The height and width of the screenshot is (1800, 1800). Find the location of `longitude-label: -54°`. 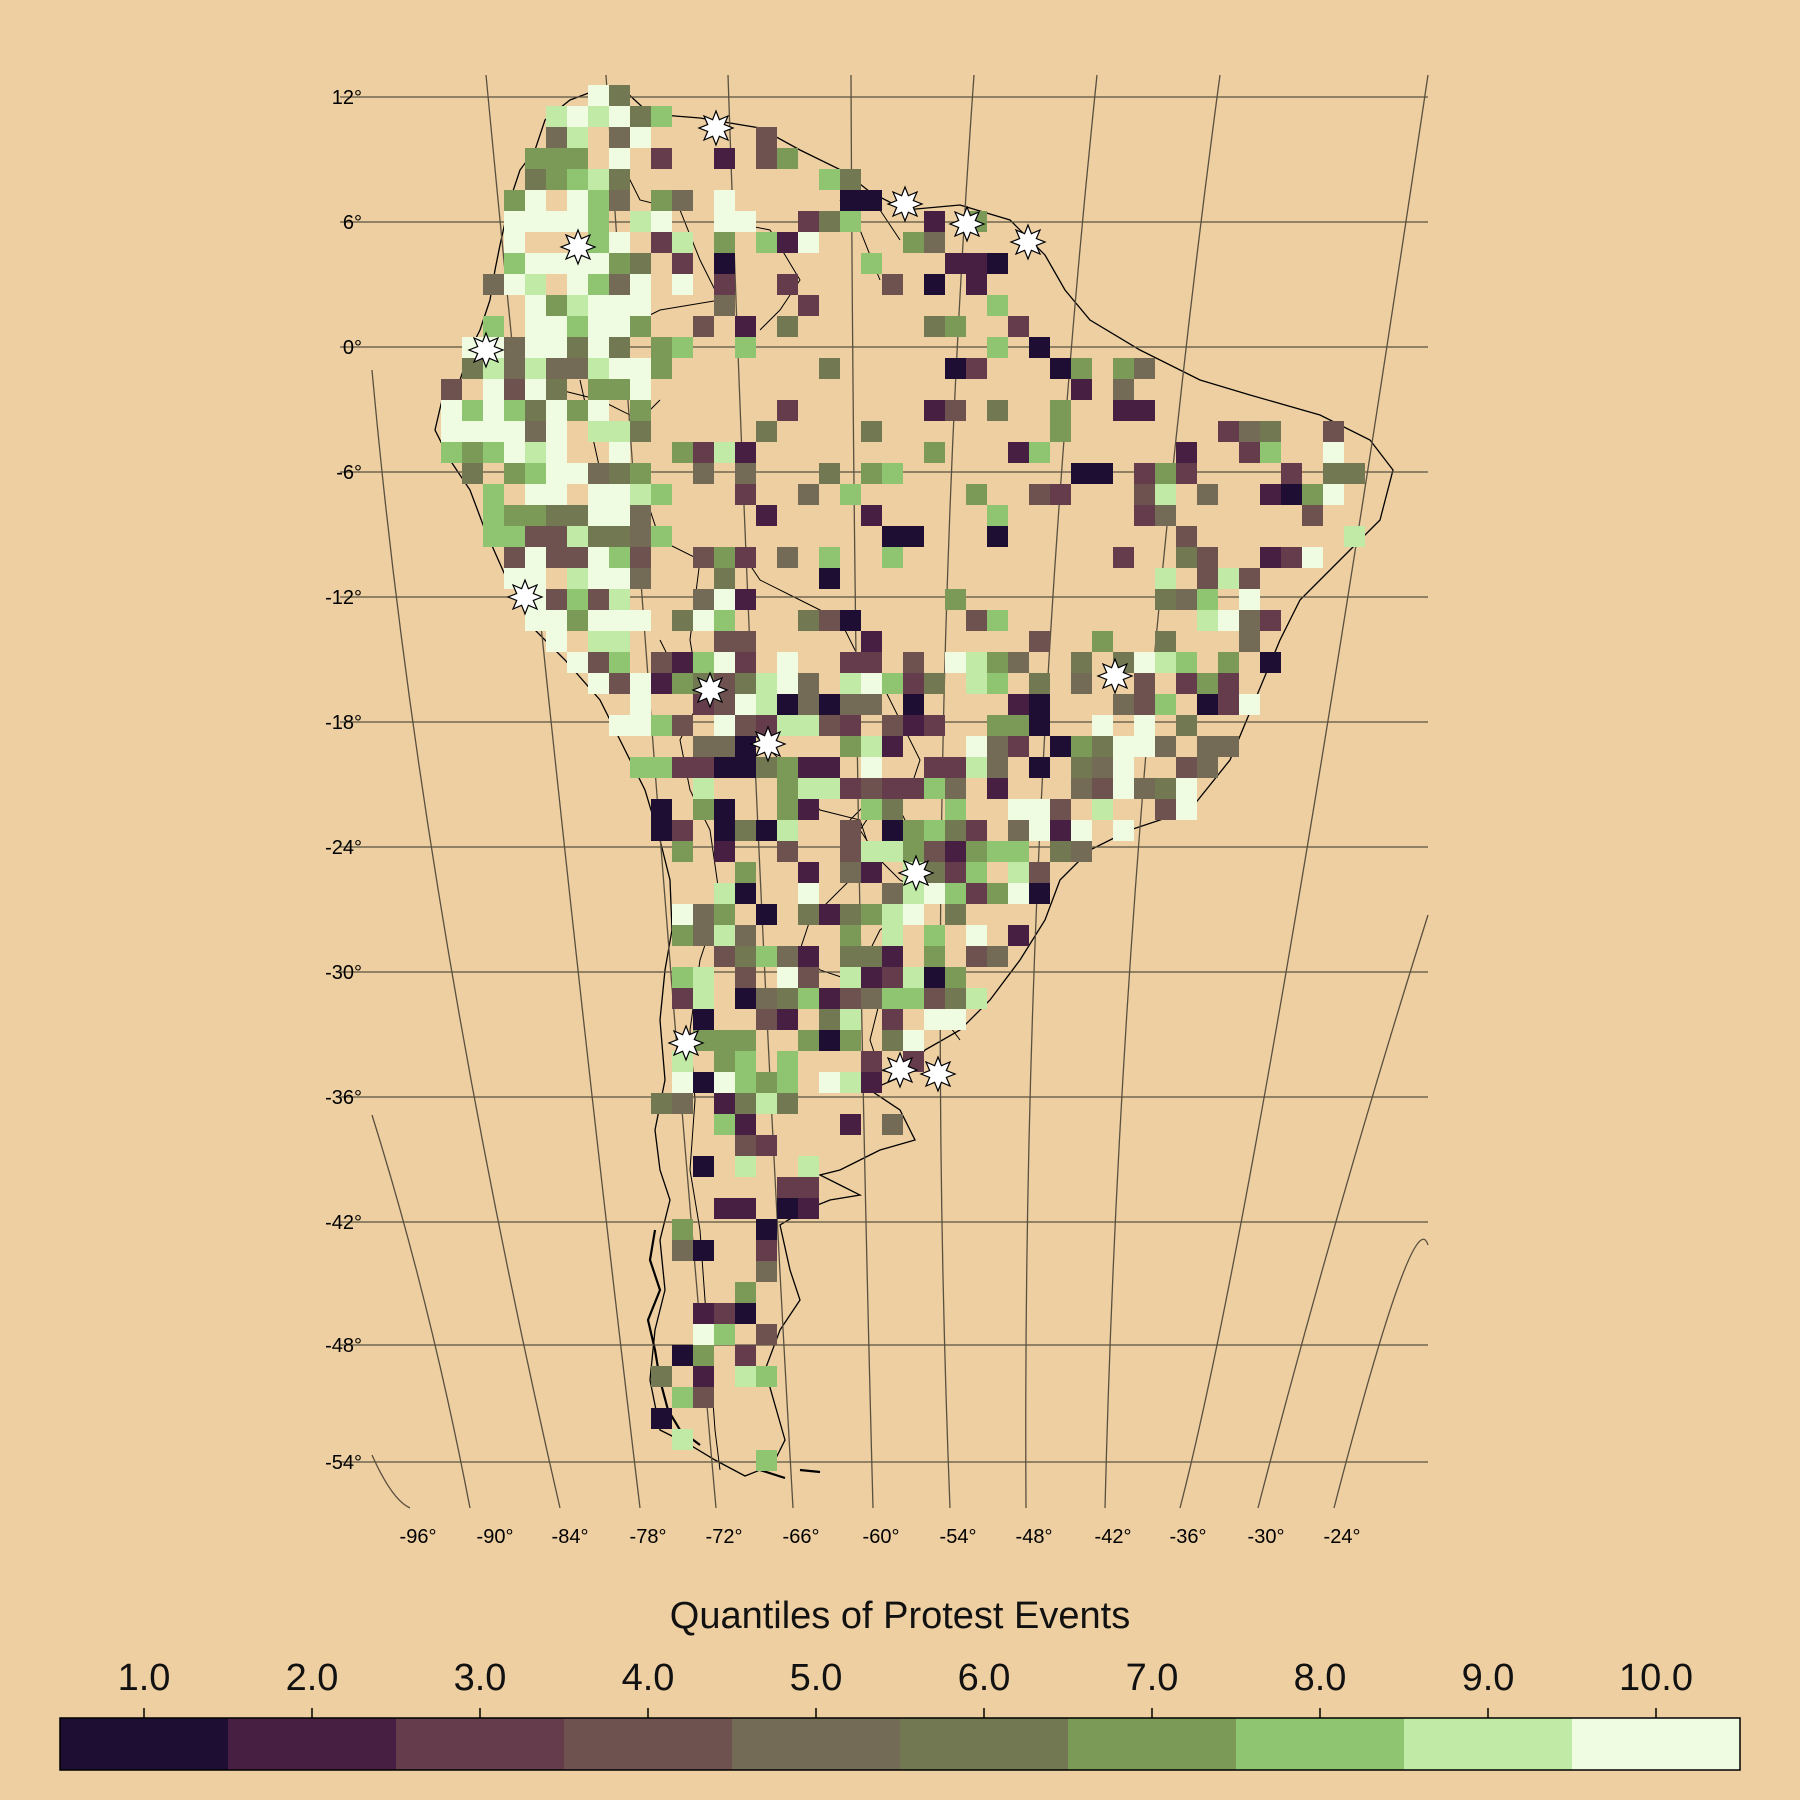

longitude-label: -54° is located at coordinates (958, 1537).